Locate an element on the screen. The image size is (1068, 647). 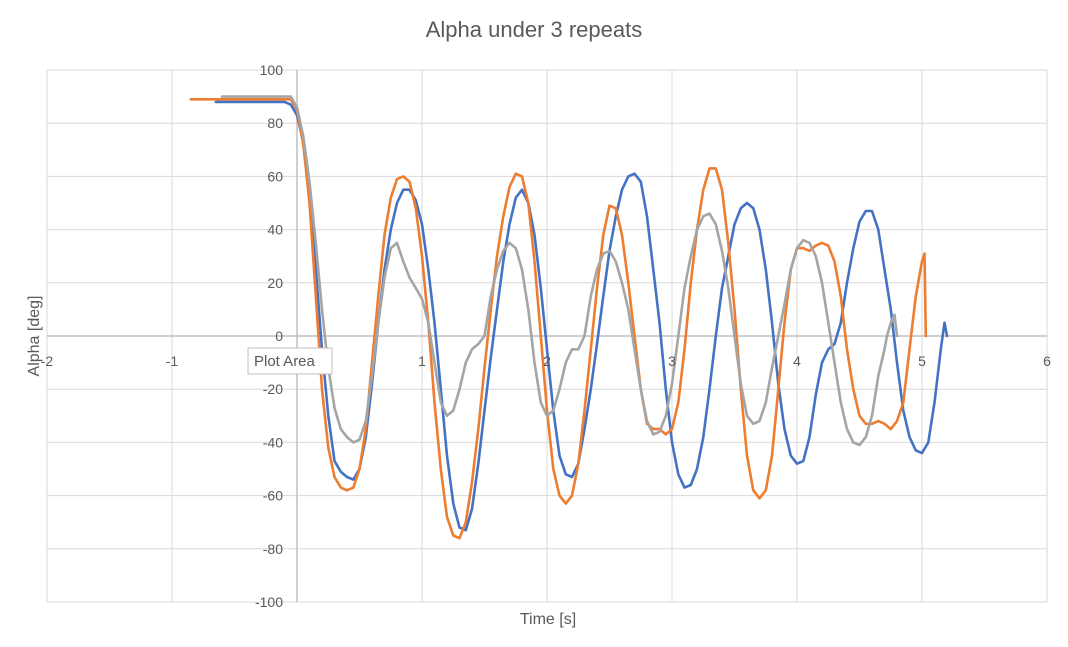
y-tick-label: 40 is located at coordinates (275, 230).